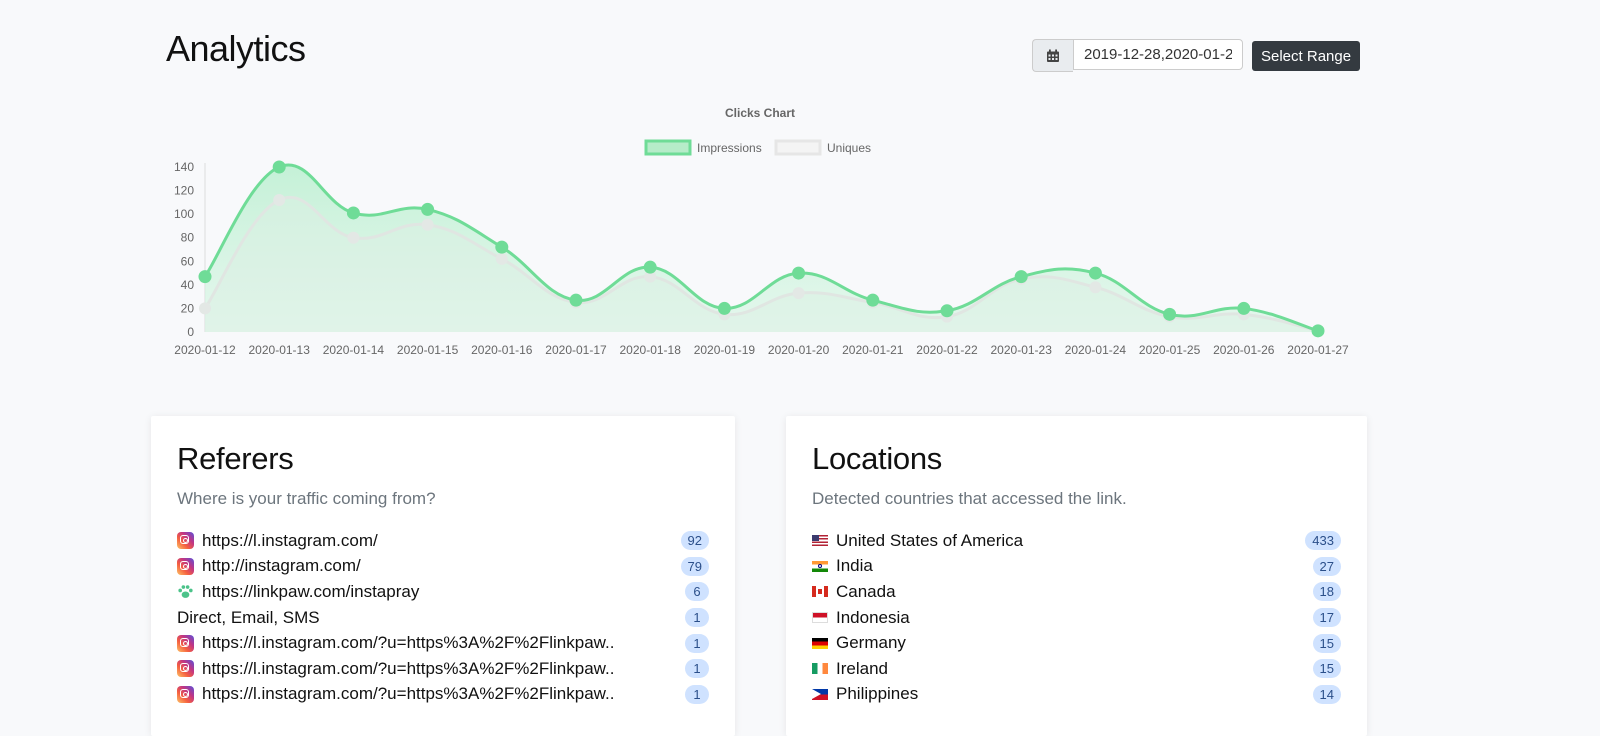  I want to click on flag-in-icon, so click(820, 566).